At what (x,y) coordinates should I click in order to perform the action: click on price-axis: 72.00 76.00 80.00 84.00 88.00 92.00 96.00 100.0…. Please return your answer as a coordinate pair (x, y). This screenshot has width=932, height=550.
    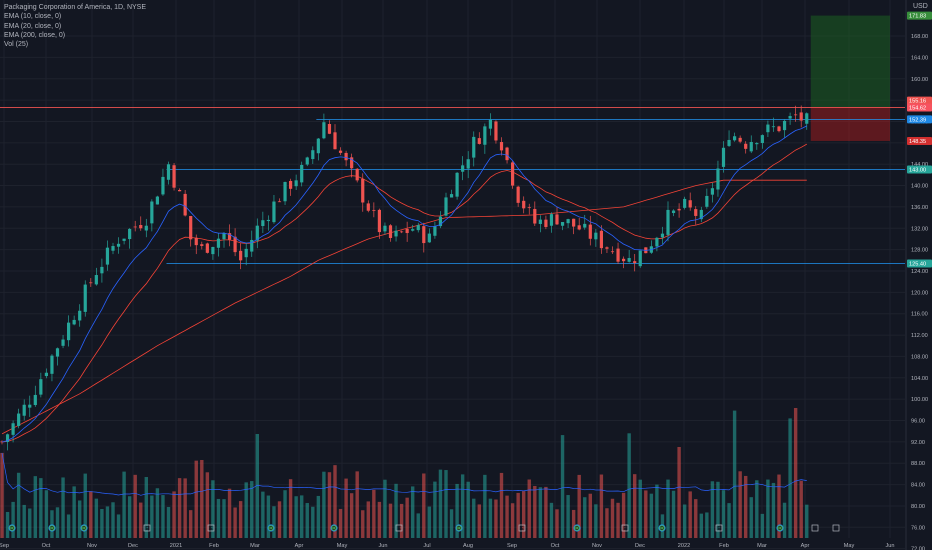
    Looking at the image, I should click on (916, 275).